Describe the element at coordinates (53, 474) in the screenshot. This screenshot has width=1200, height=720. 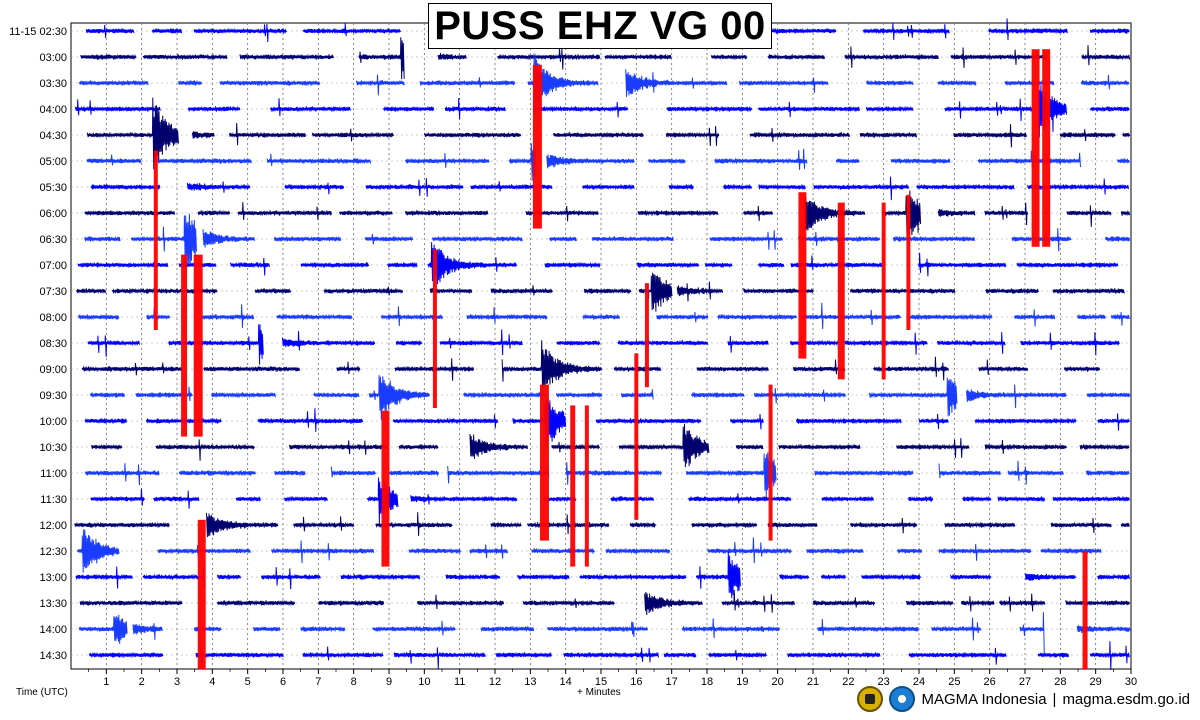
I see `row-label: 11:00` at that location.